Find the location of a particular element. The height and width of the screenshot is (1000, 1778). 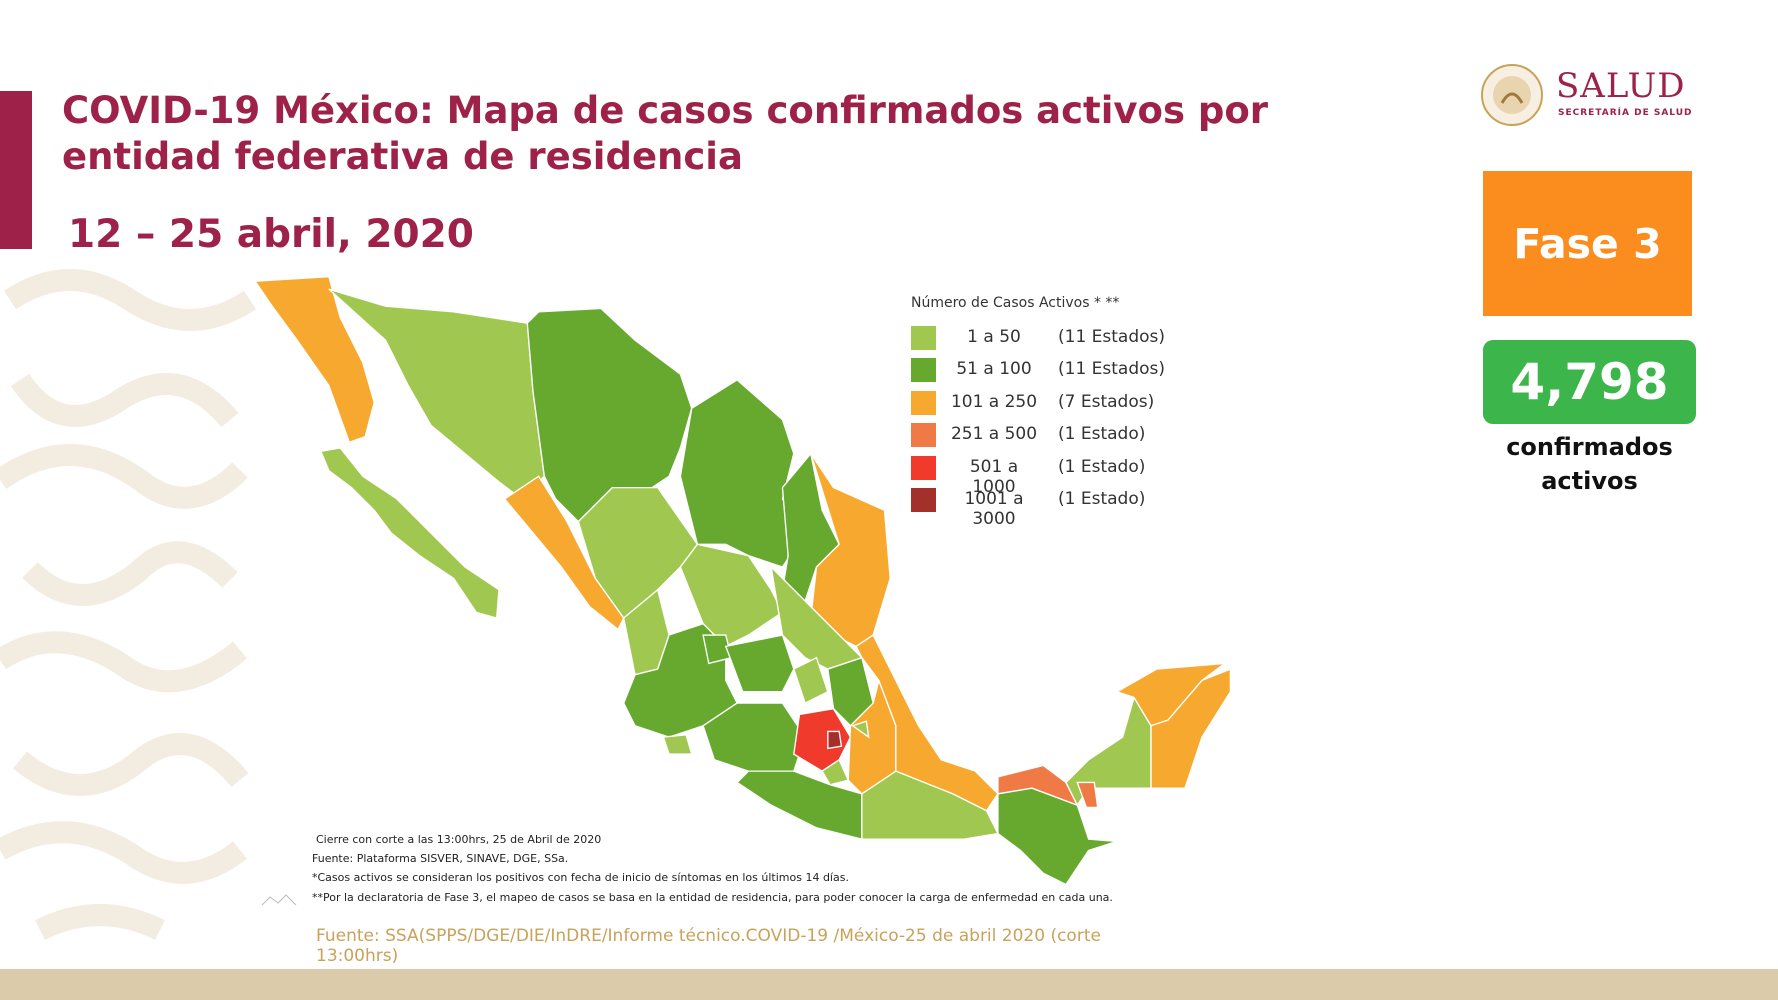

legend-range: 51 a 100 is located at coordinates (994, 369).